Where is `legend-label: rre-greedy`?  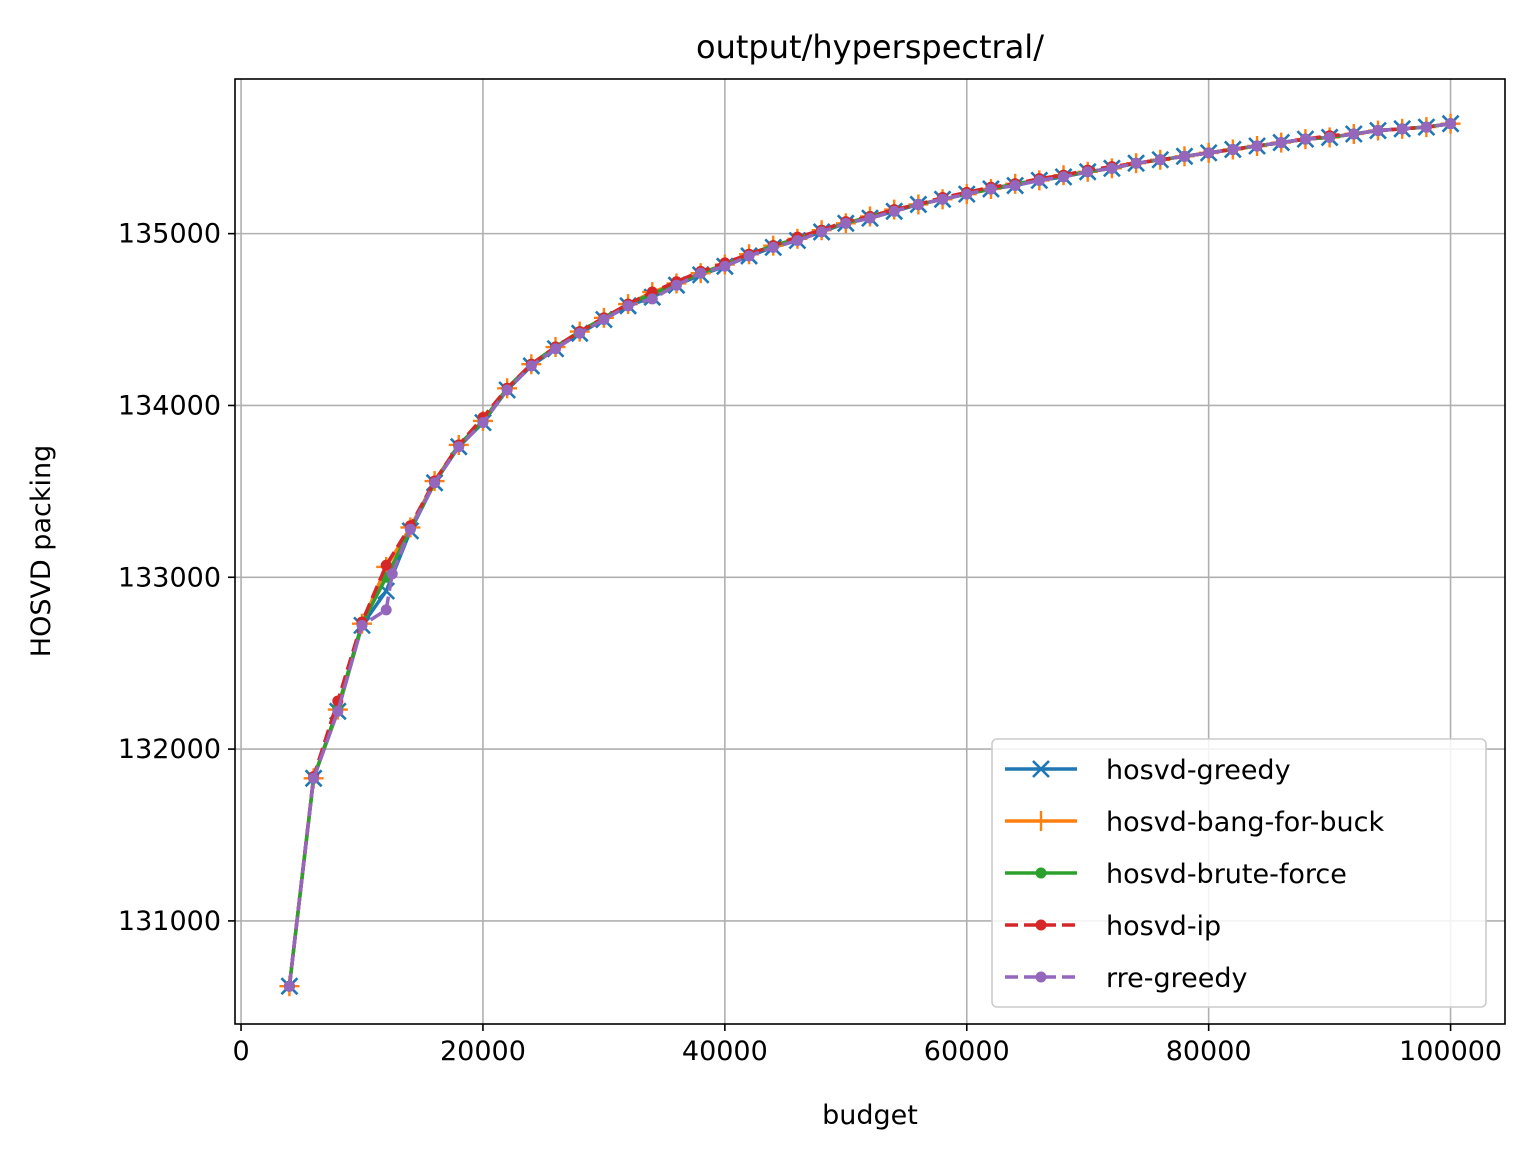
legend-label: rre-greedy is located at coordinates (1176, 978).